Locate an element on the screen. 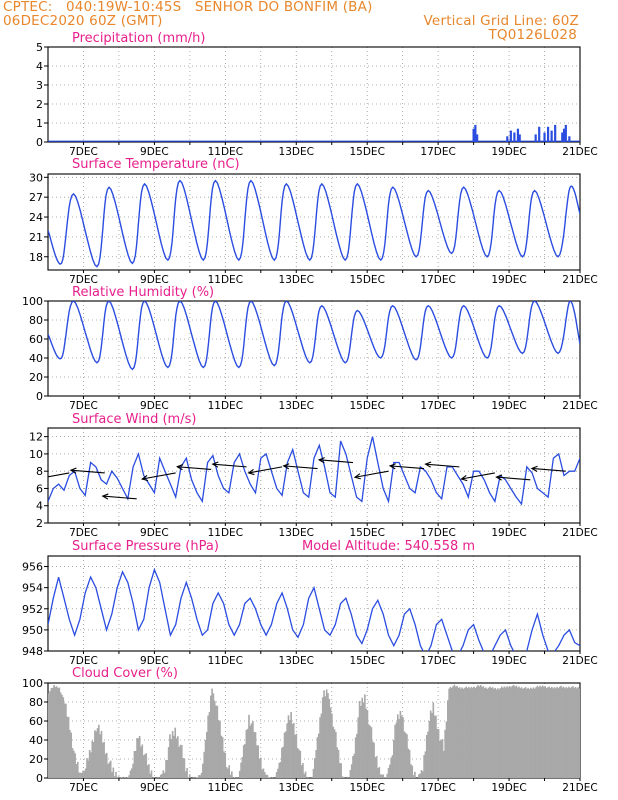 This screenshot has width=618, height=800. y-tick-label: 0 is located at coordinates (39, 142).